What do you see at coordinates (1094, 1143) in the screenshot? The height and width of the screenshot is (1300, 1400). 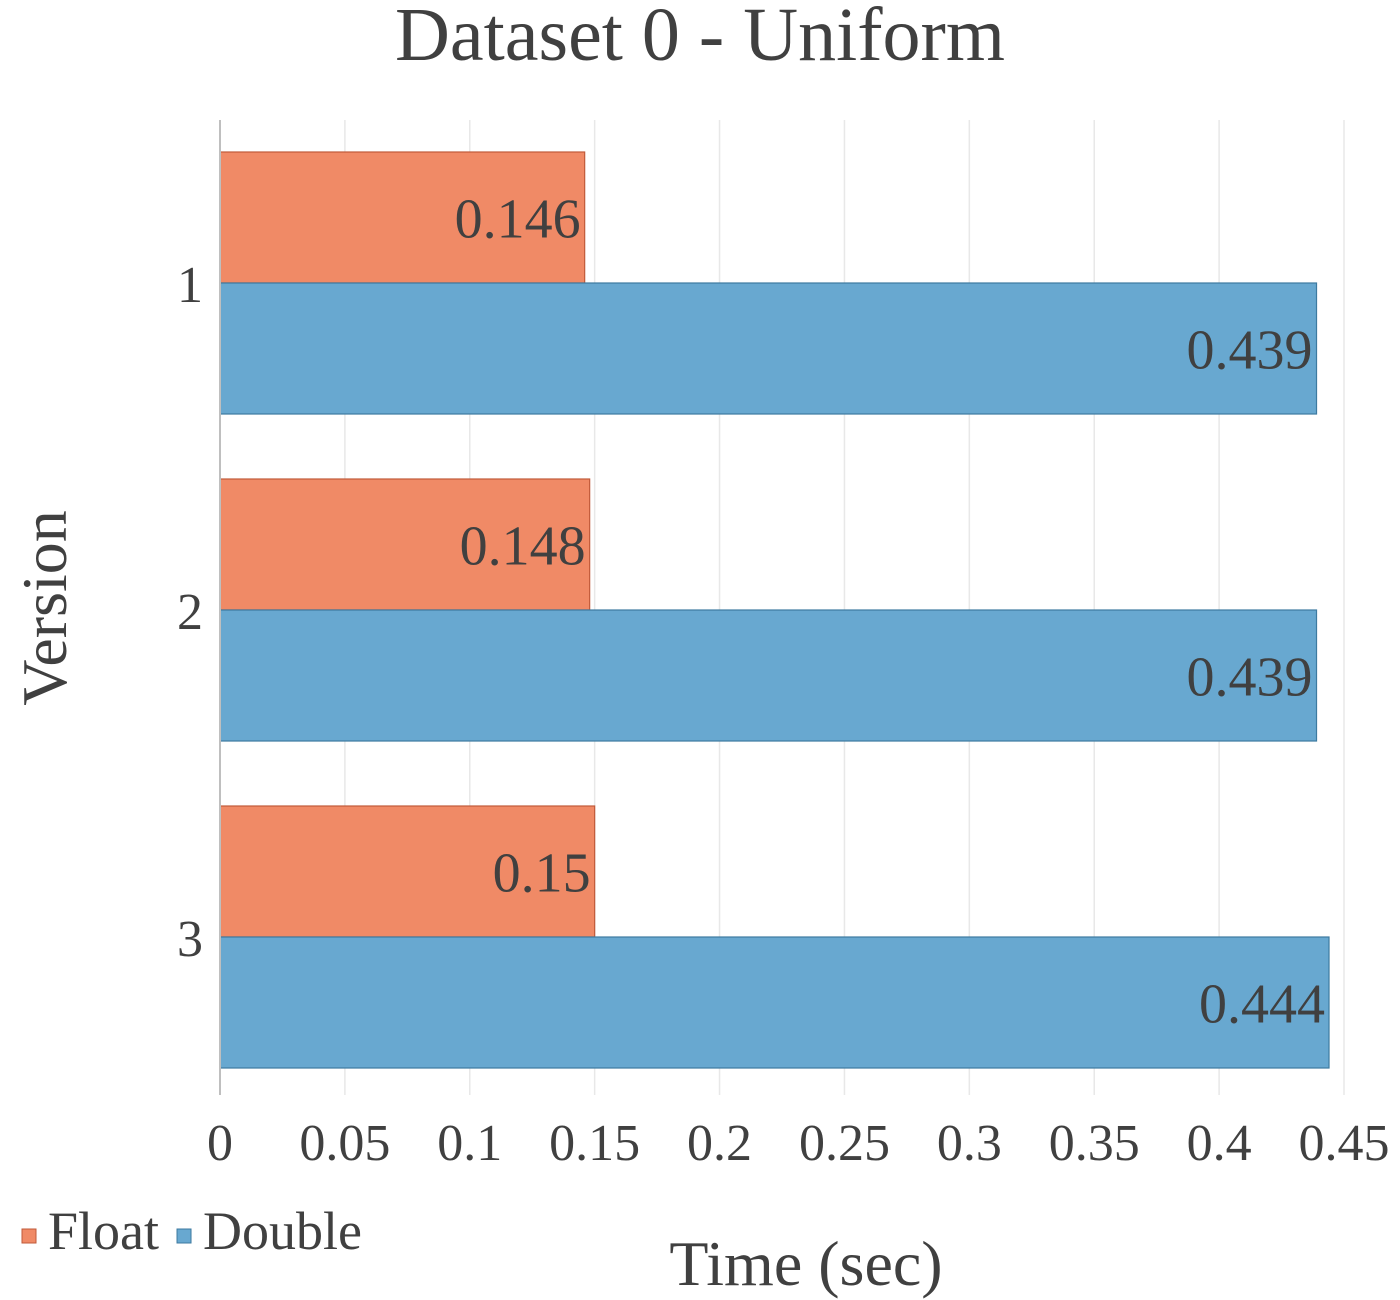 I see `x-tick-label: 0.35` at bounding box center [1094, 1143].